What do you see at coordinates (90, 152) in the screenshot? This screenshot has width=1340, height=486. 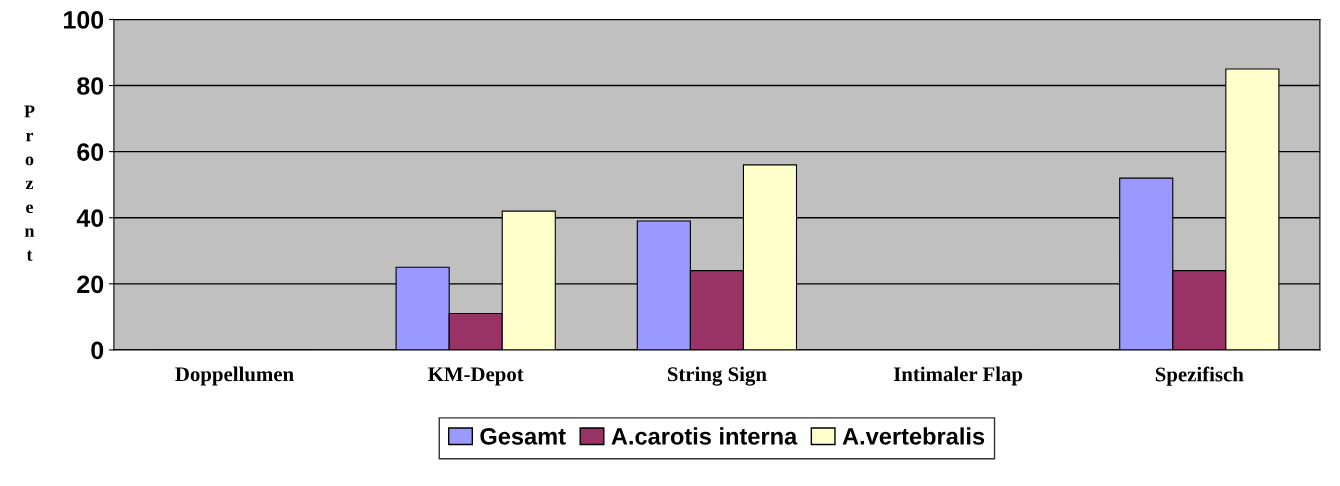 I see `y-tick-label: 60` at bounding box center [90, 152].